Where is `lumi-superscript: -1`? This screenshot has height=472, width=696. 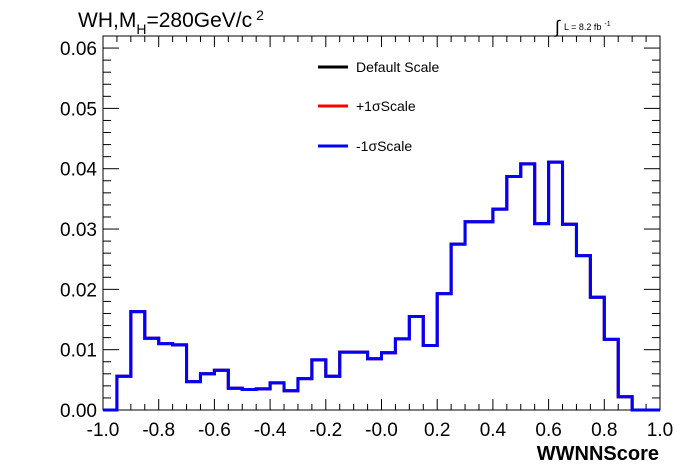 lumi-superscript: -1 is located at coordinates (607, 24).